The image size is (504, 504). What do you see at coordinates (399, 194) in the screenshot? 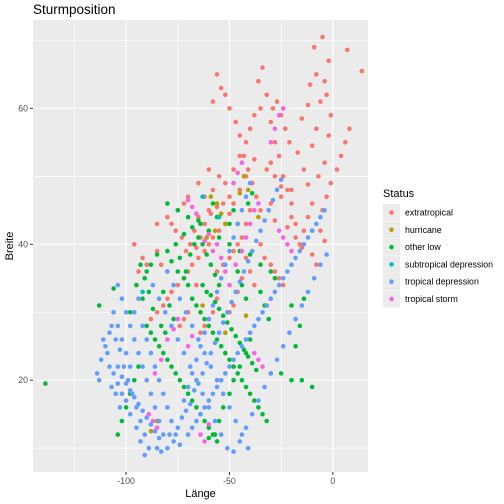
I see `legend-title: Status` at bounding box center [399, 194].